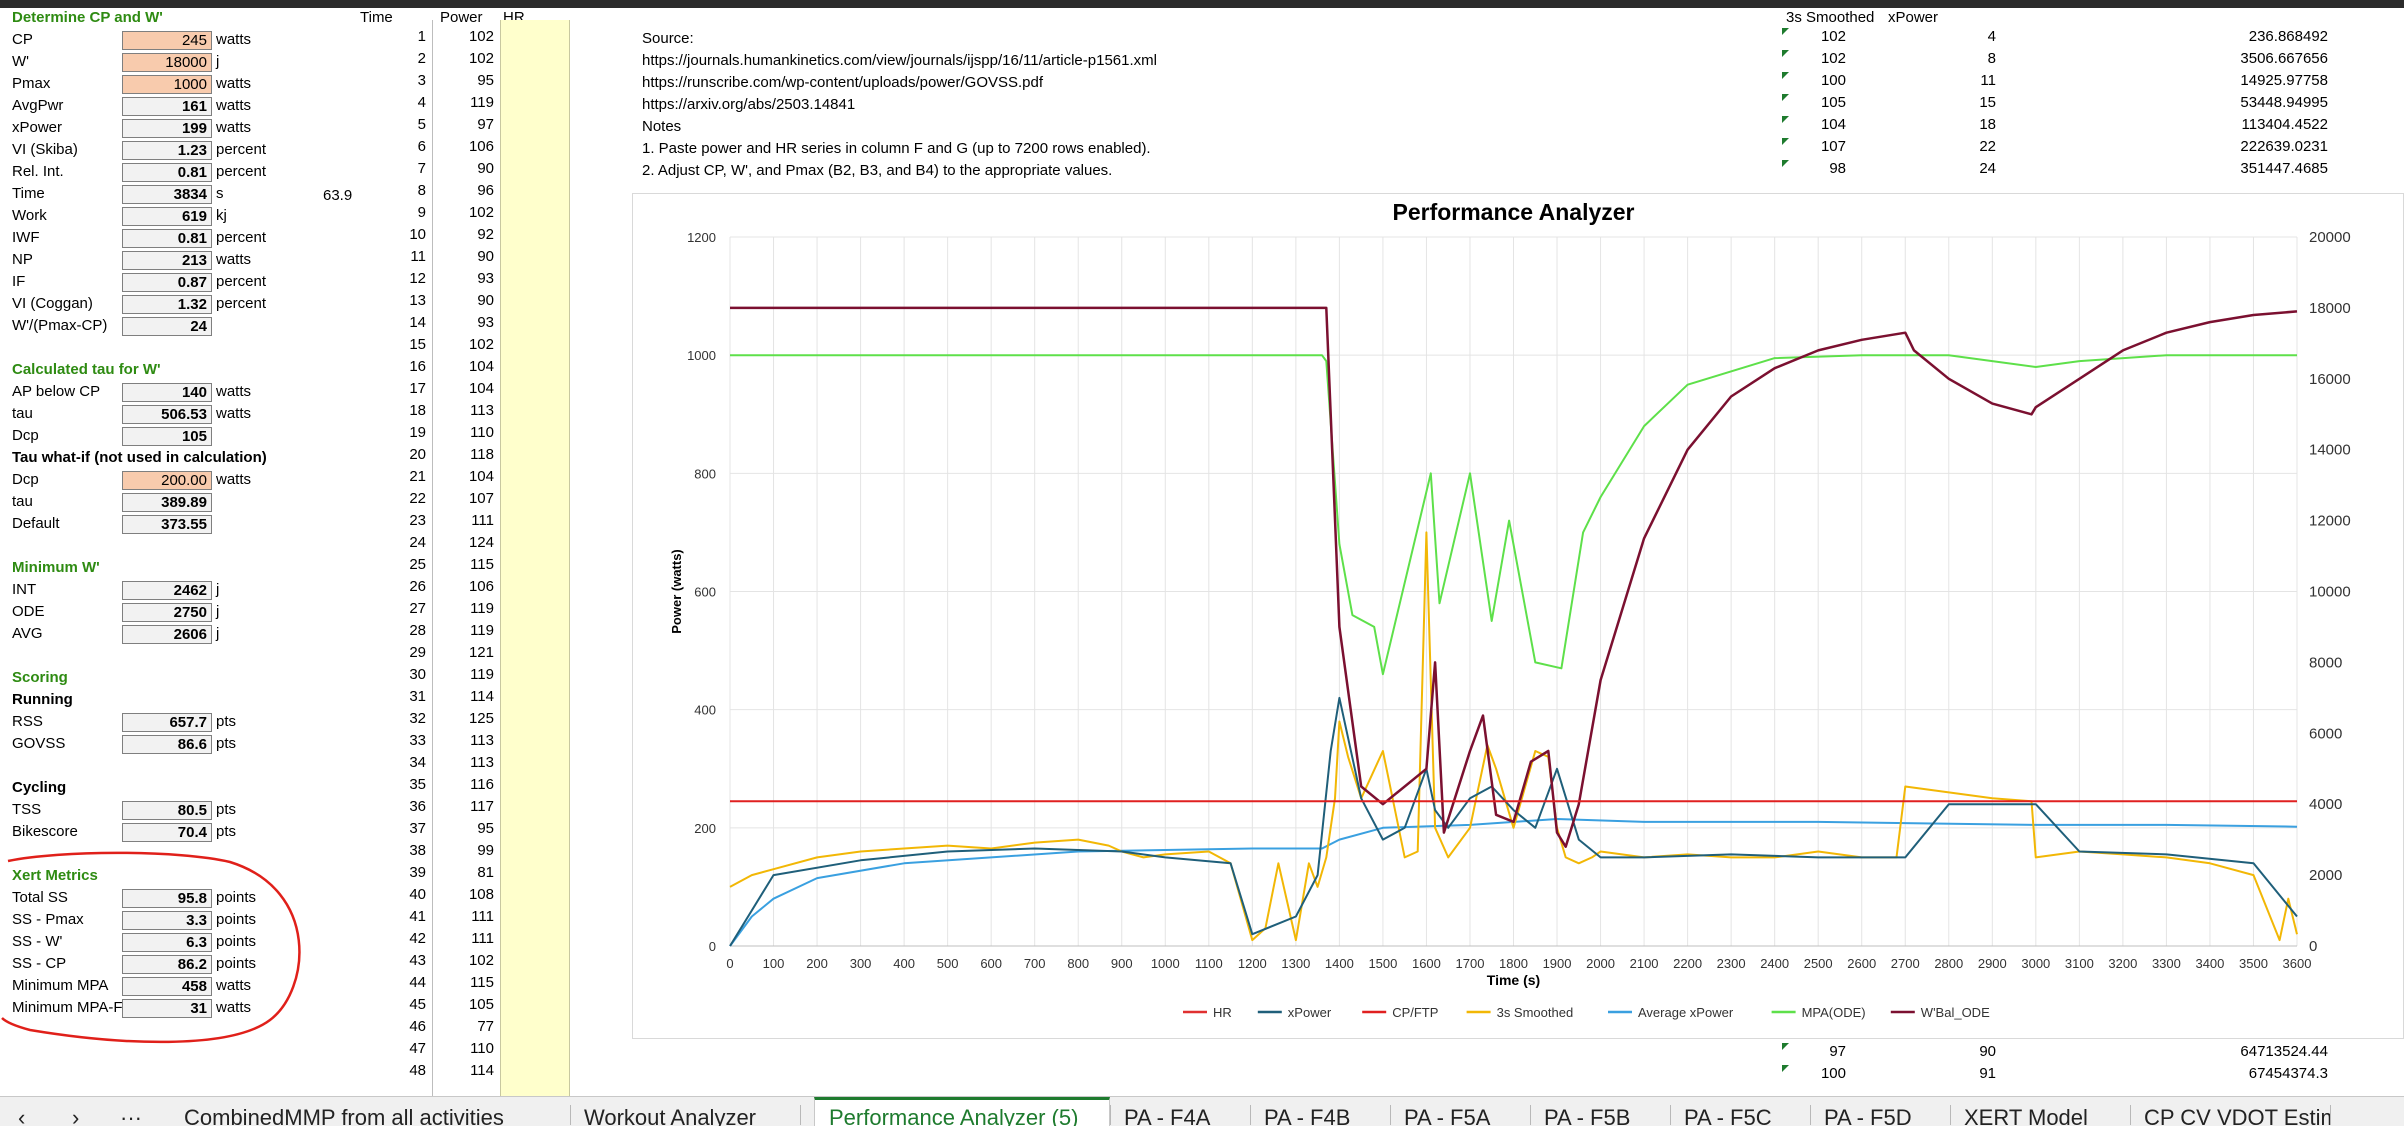 This screenshot has height=1126, width=2404. What do you see at coordinates (421, 58) in the screenshot?
I see `time-cell: 2` at bounding box center [421, 58].